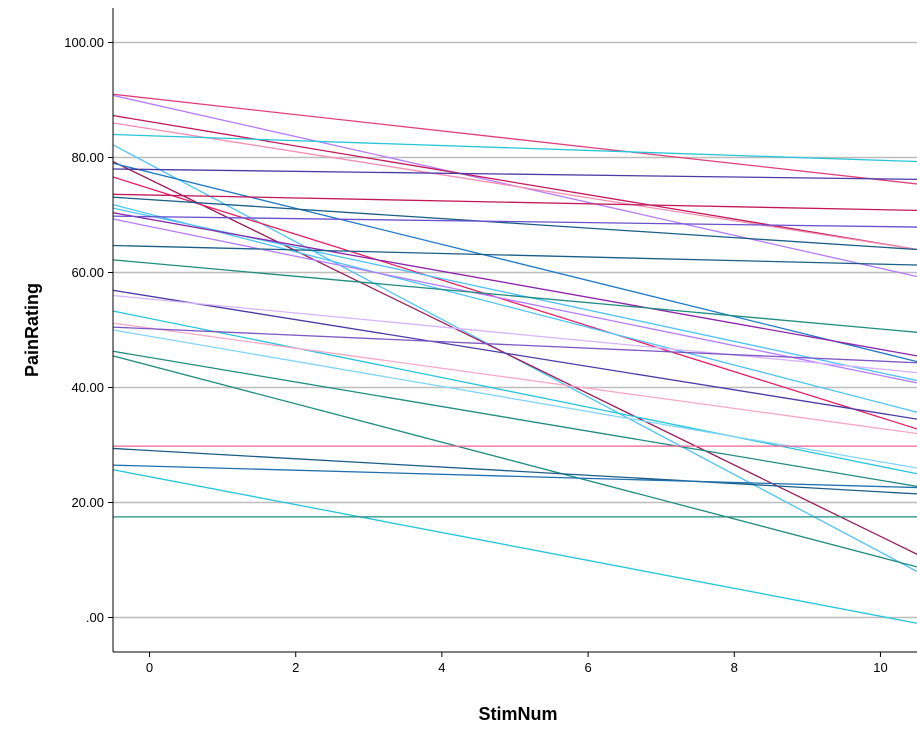 This screenshot has height=730, width=917. I want to click on x-tick-label: 2, so click(295, 667).